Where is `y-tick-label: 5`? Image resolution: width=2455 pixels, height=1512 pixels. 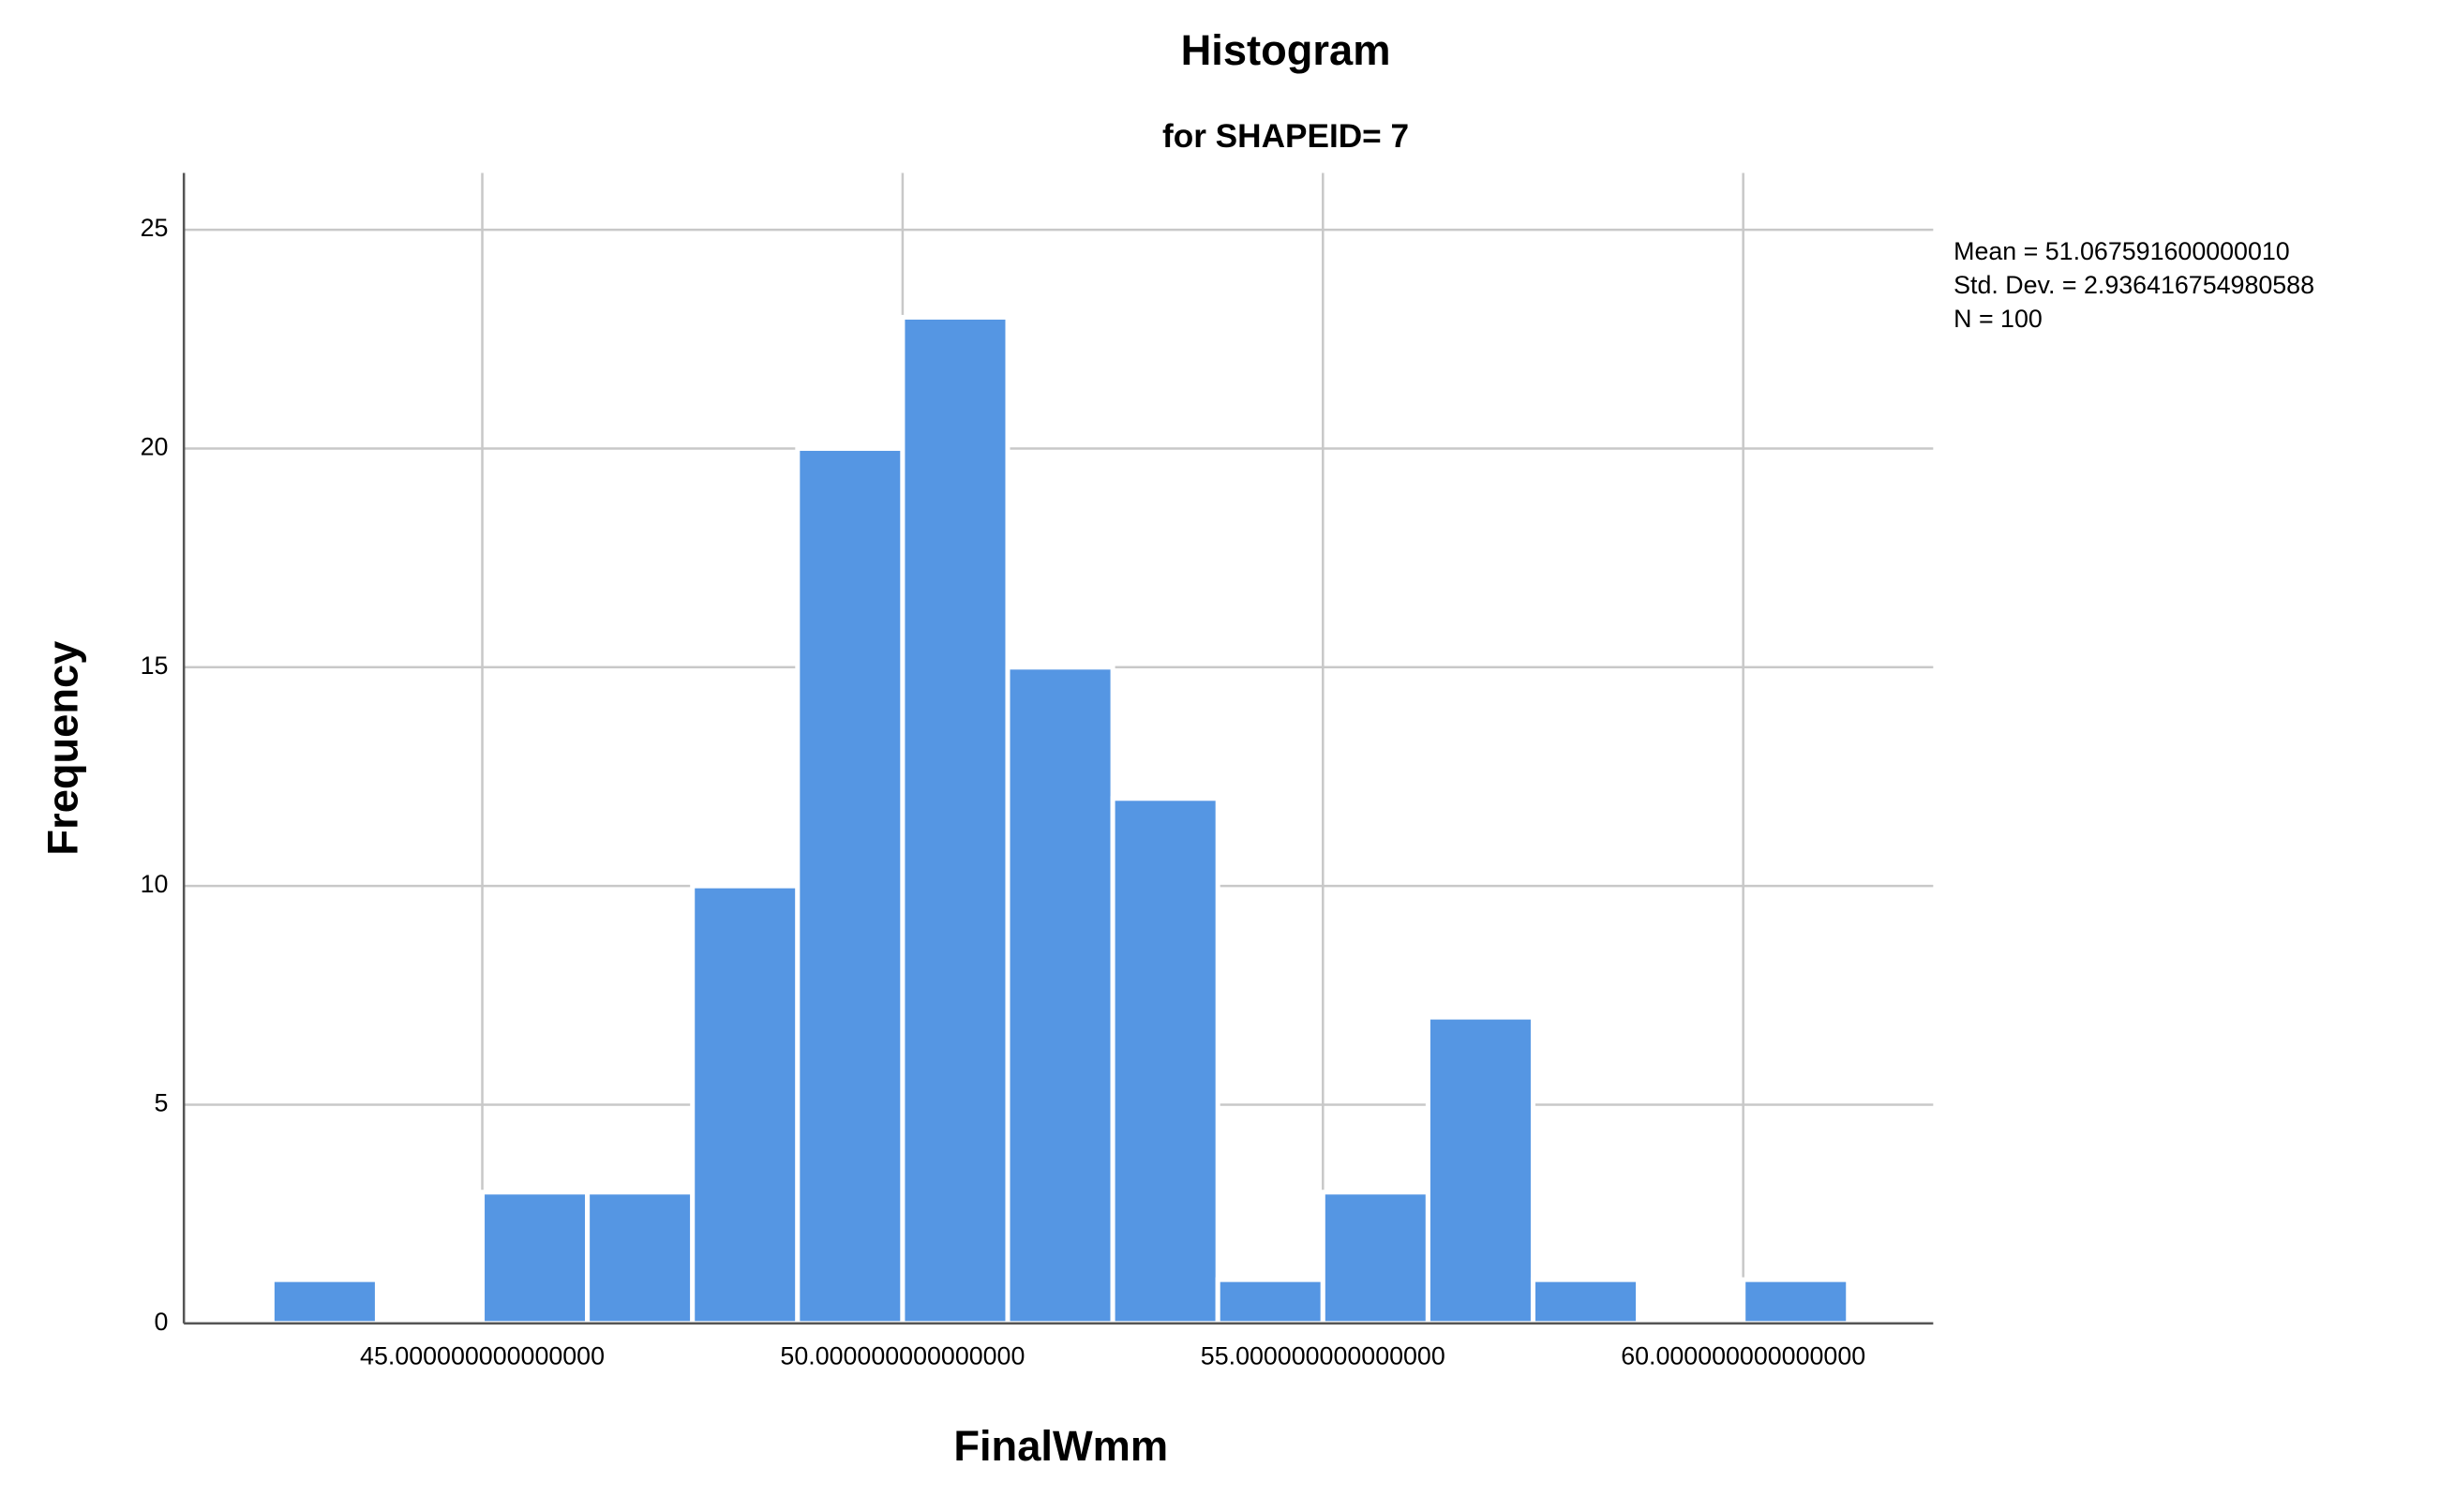
y-tick-label: 5 is located at coordinates (161, 1103).